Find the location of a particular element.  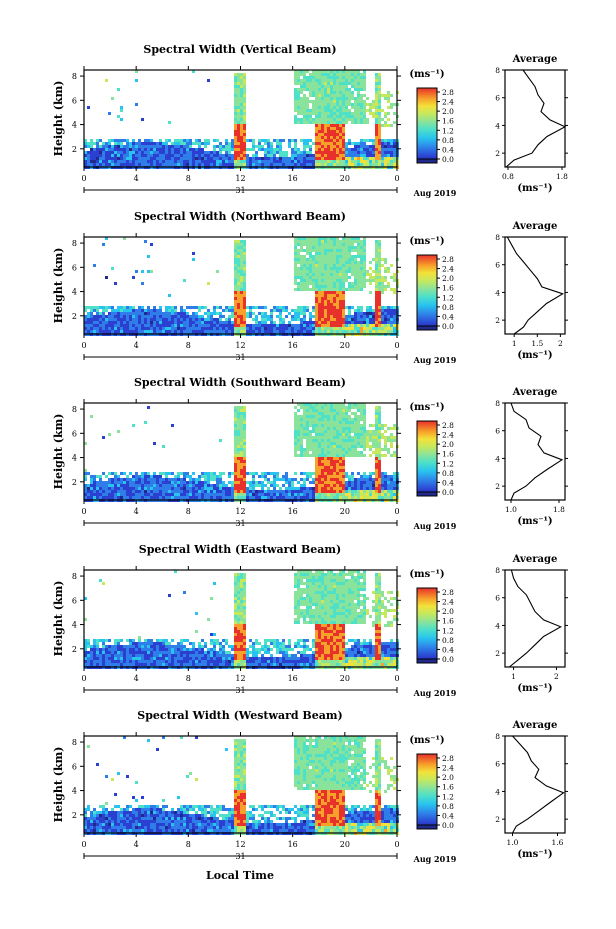

colorbar-tick-label: 0.8 is located at coordinates (448, 140).